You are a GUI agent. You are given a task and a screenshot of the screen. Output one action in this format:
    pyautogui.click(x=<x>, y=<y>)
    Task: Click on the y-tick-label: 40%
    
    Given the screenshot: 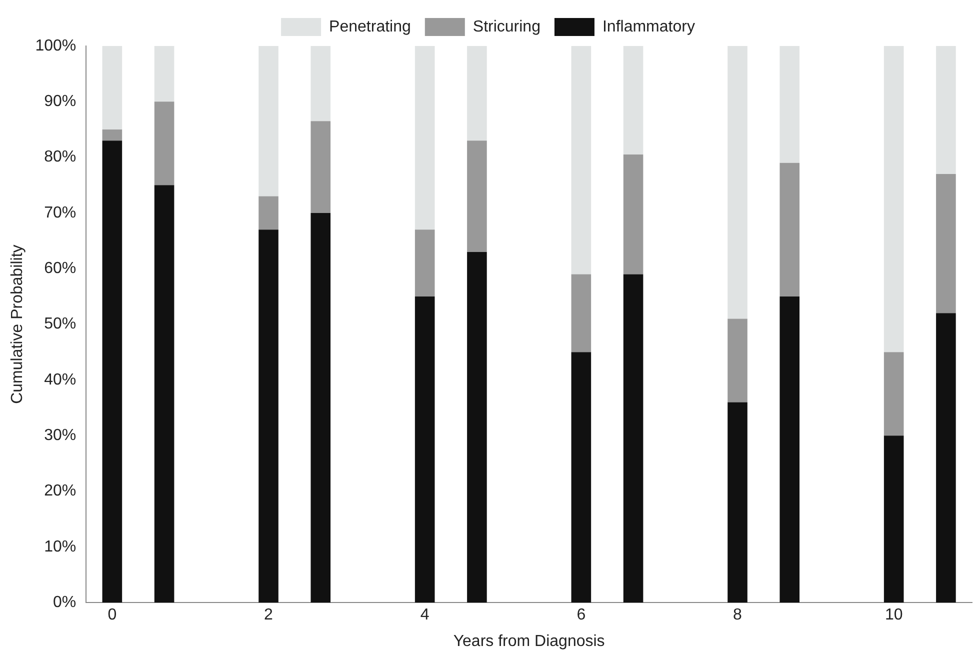 What is the action you would take?
    pyautogui.click(x=60, y=379)
    